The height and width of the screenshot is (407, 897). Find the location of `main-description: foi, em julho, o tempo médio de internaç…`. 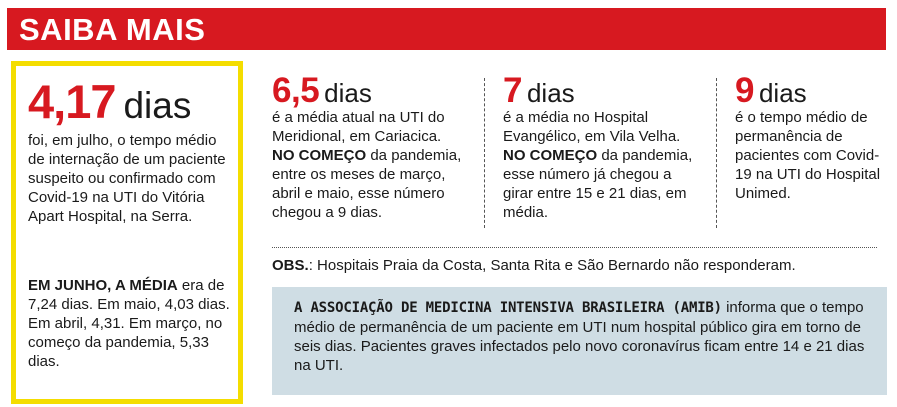

main-description: foi, em julho, o tempo médio de internaç… is located at coordinates (127, 178).